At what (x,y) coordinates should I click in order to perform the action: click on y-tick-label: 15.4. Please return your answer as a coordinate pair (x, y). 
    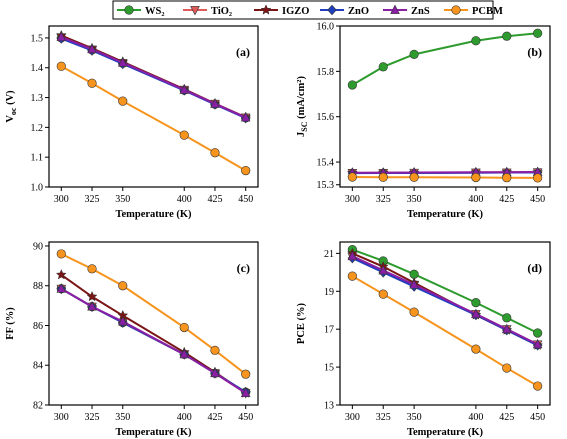
    Looking at the image, I should click on (326, 163).